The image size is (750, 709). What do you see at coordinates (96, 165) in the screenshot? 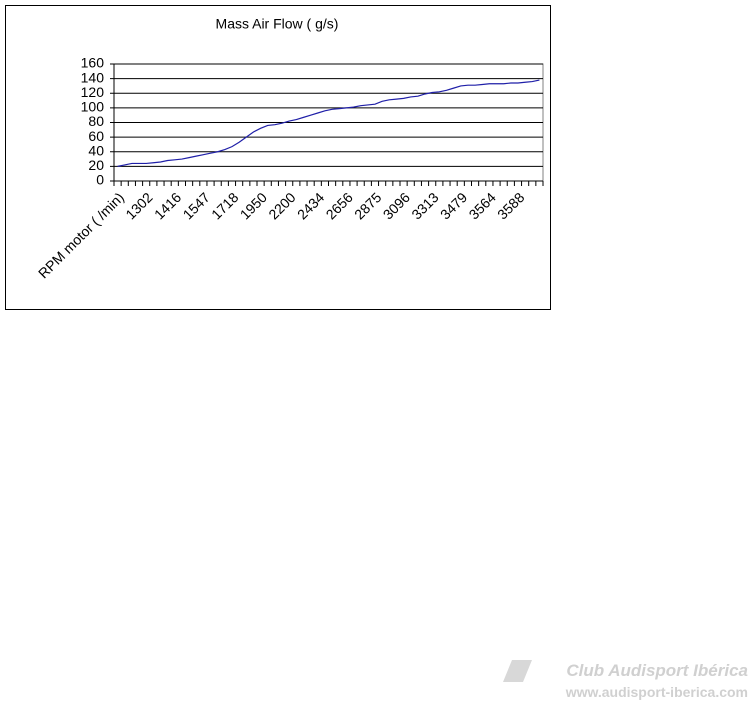
I see `y-tick-label: 20` at bounding box center [96, 165].